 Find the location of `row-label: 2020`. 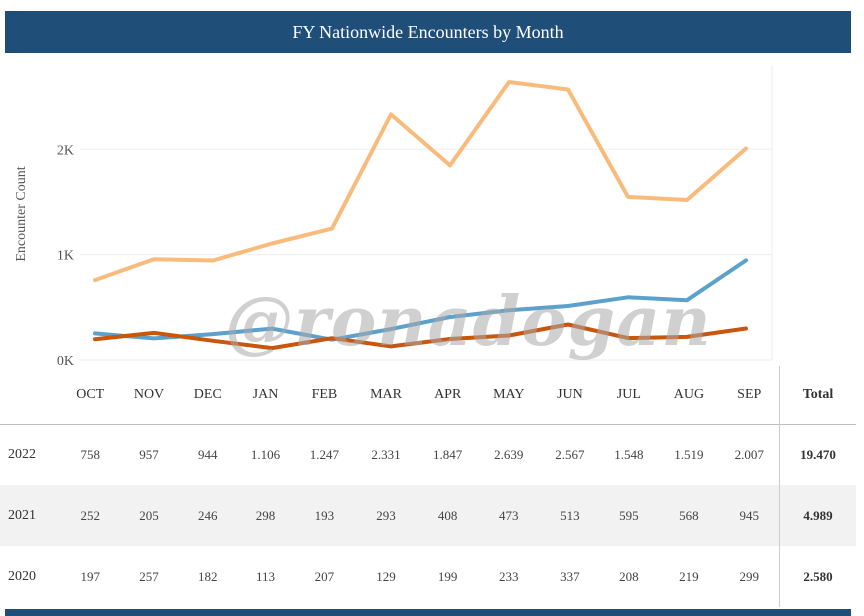

row-label: 2020 is located at coordinates (22, 576).